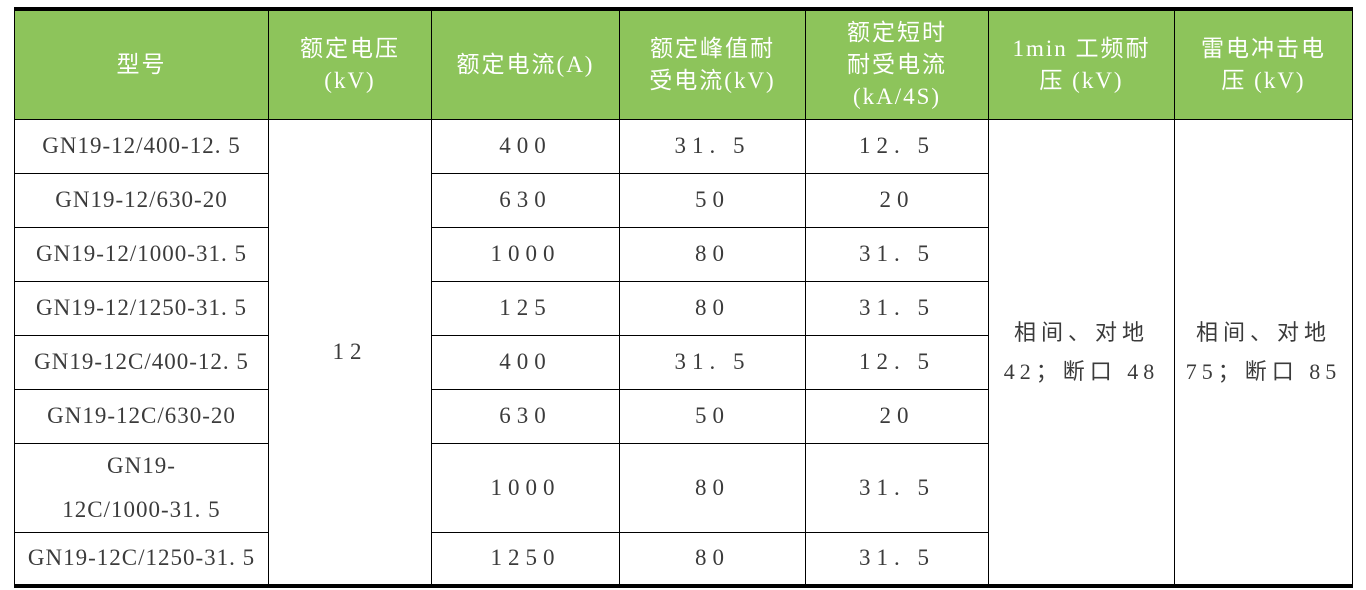 This screenshot has width=1366, height=590. I want to click on model-text: GN19-12/400-12. 5, so click(141, 145).